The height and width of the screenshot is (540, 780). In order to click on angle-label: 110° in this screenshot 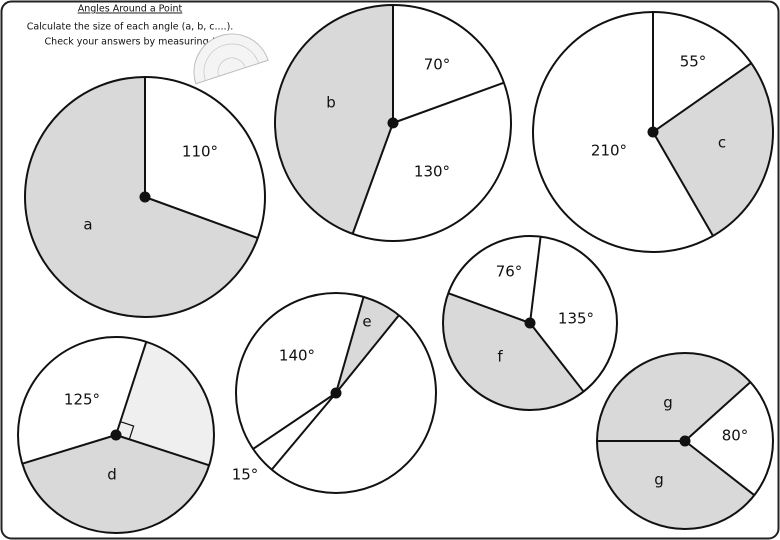, I will do `click(200, 152)`.